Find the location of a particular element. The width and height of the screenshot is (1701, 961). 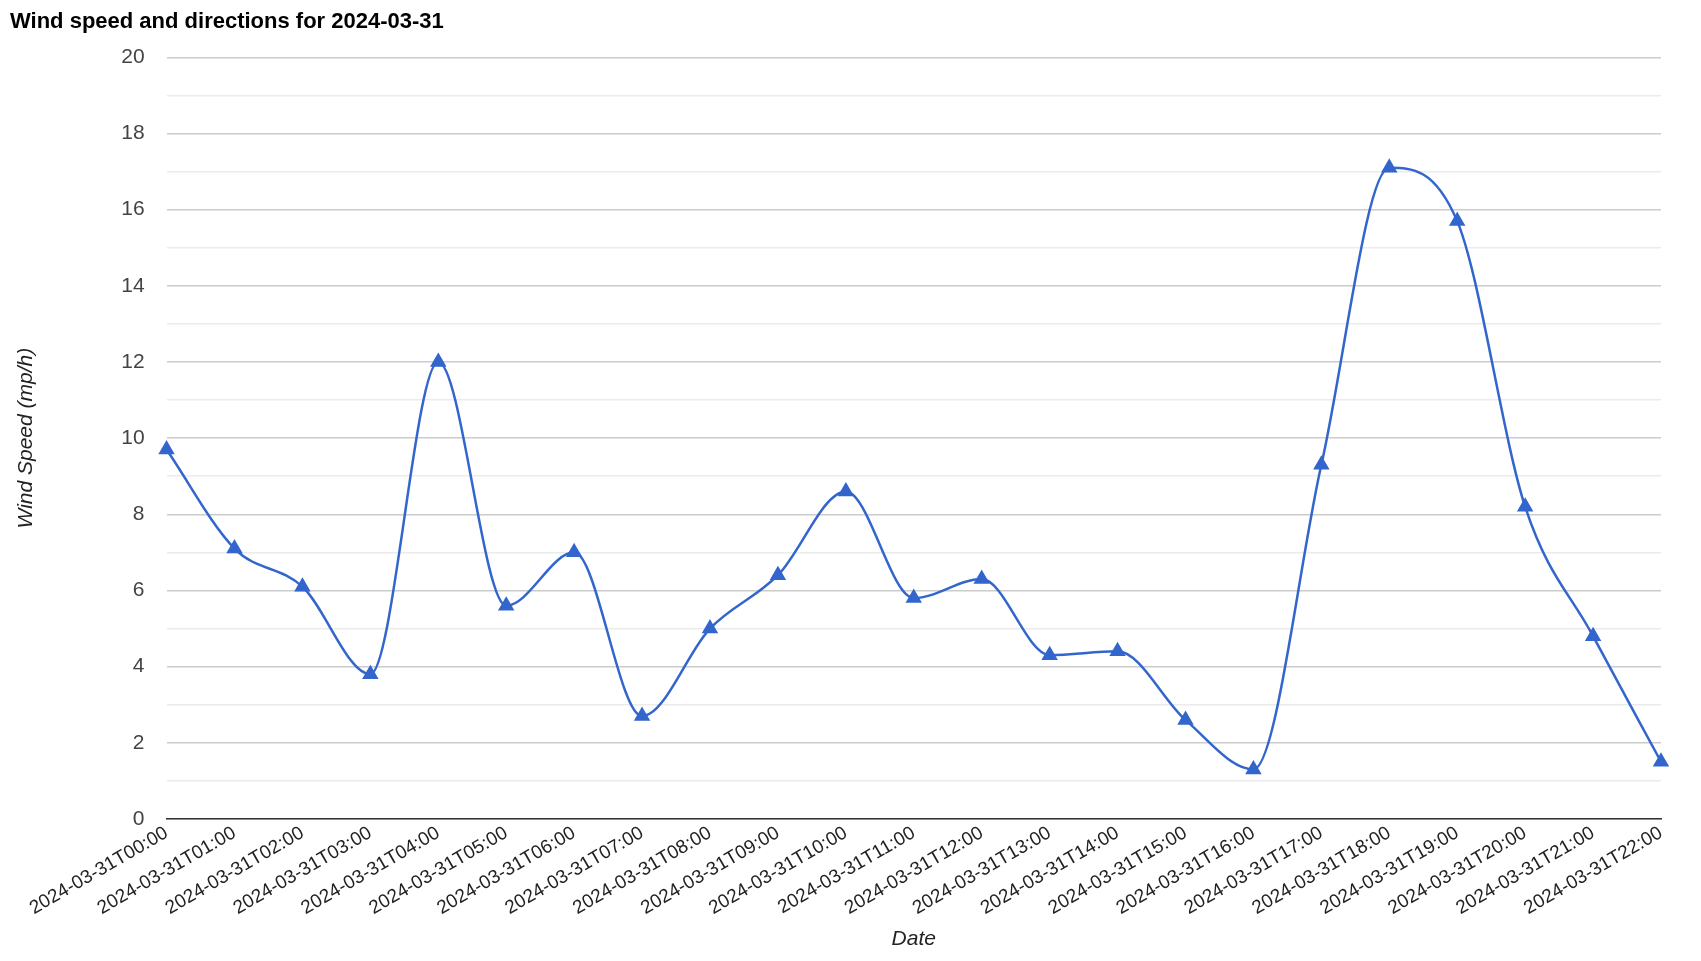

y-axis-title: Wind Speed (mp/h) is located at coordinates (25, 438).